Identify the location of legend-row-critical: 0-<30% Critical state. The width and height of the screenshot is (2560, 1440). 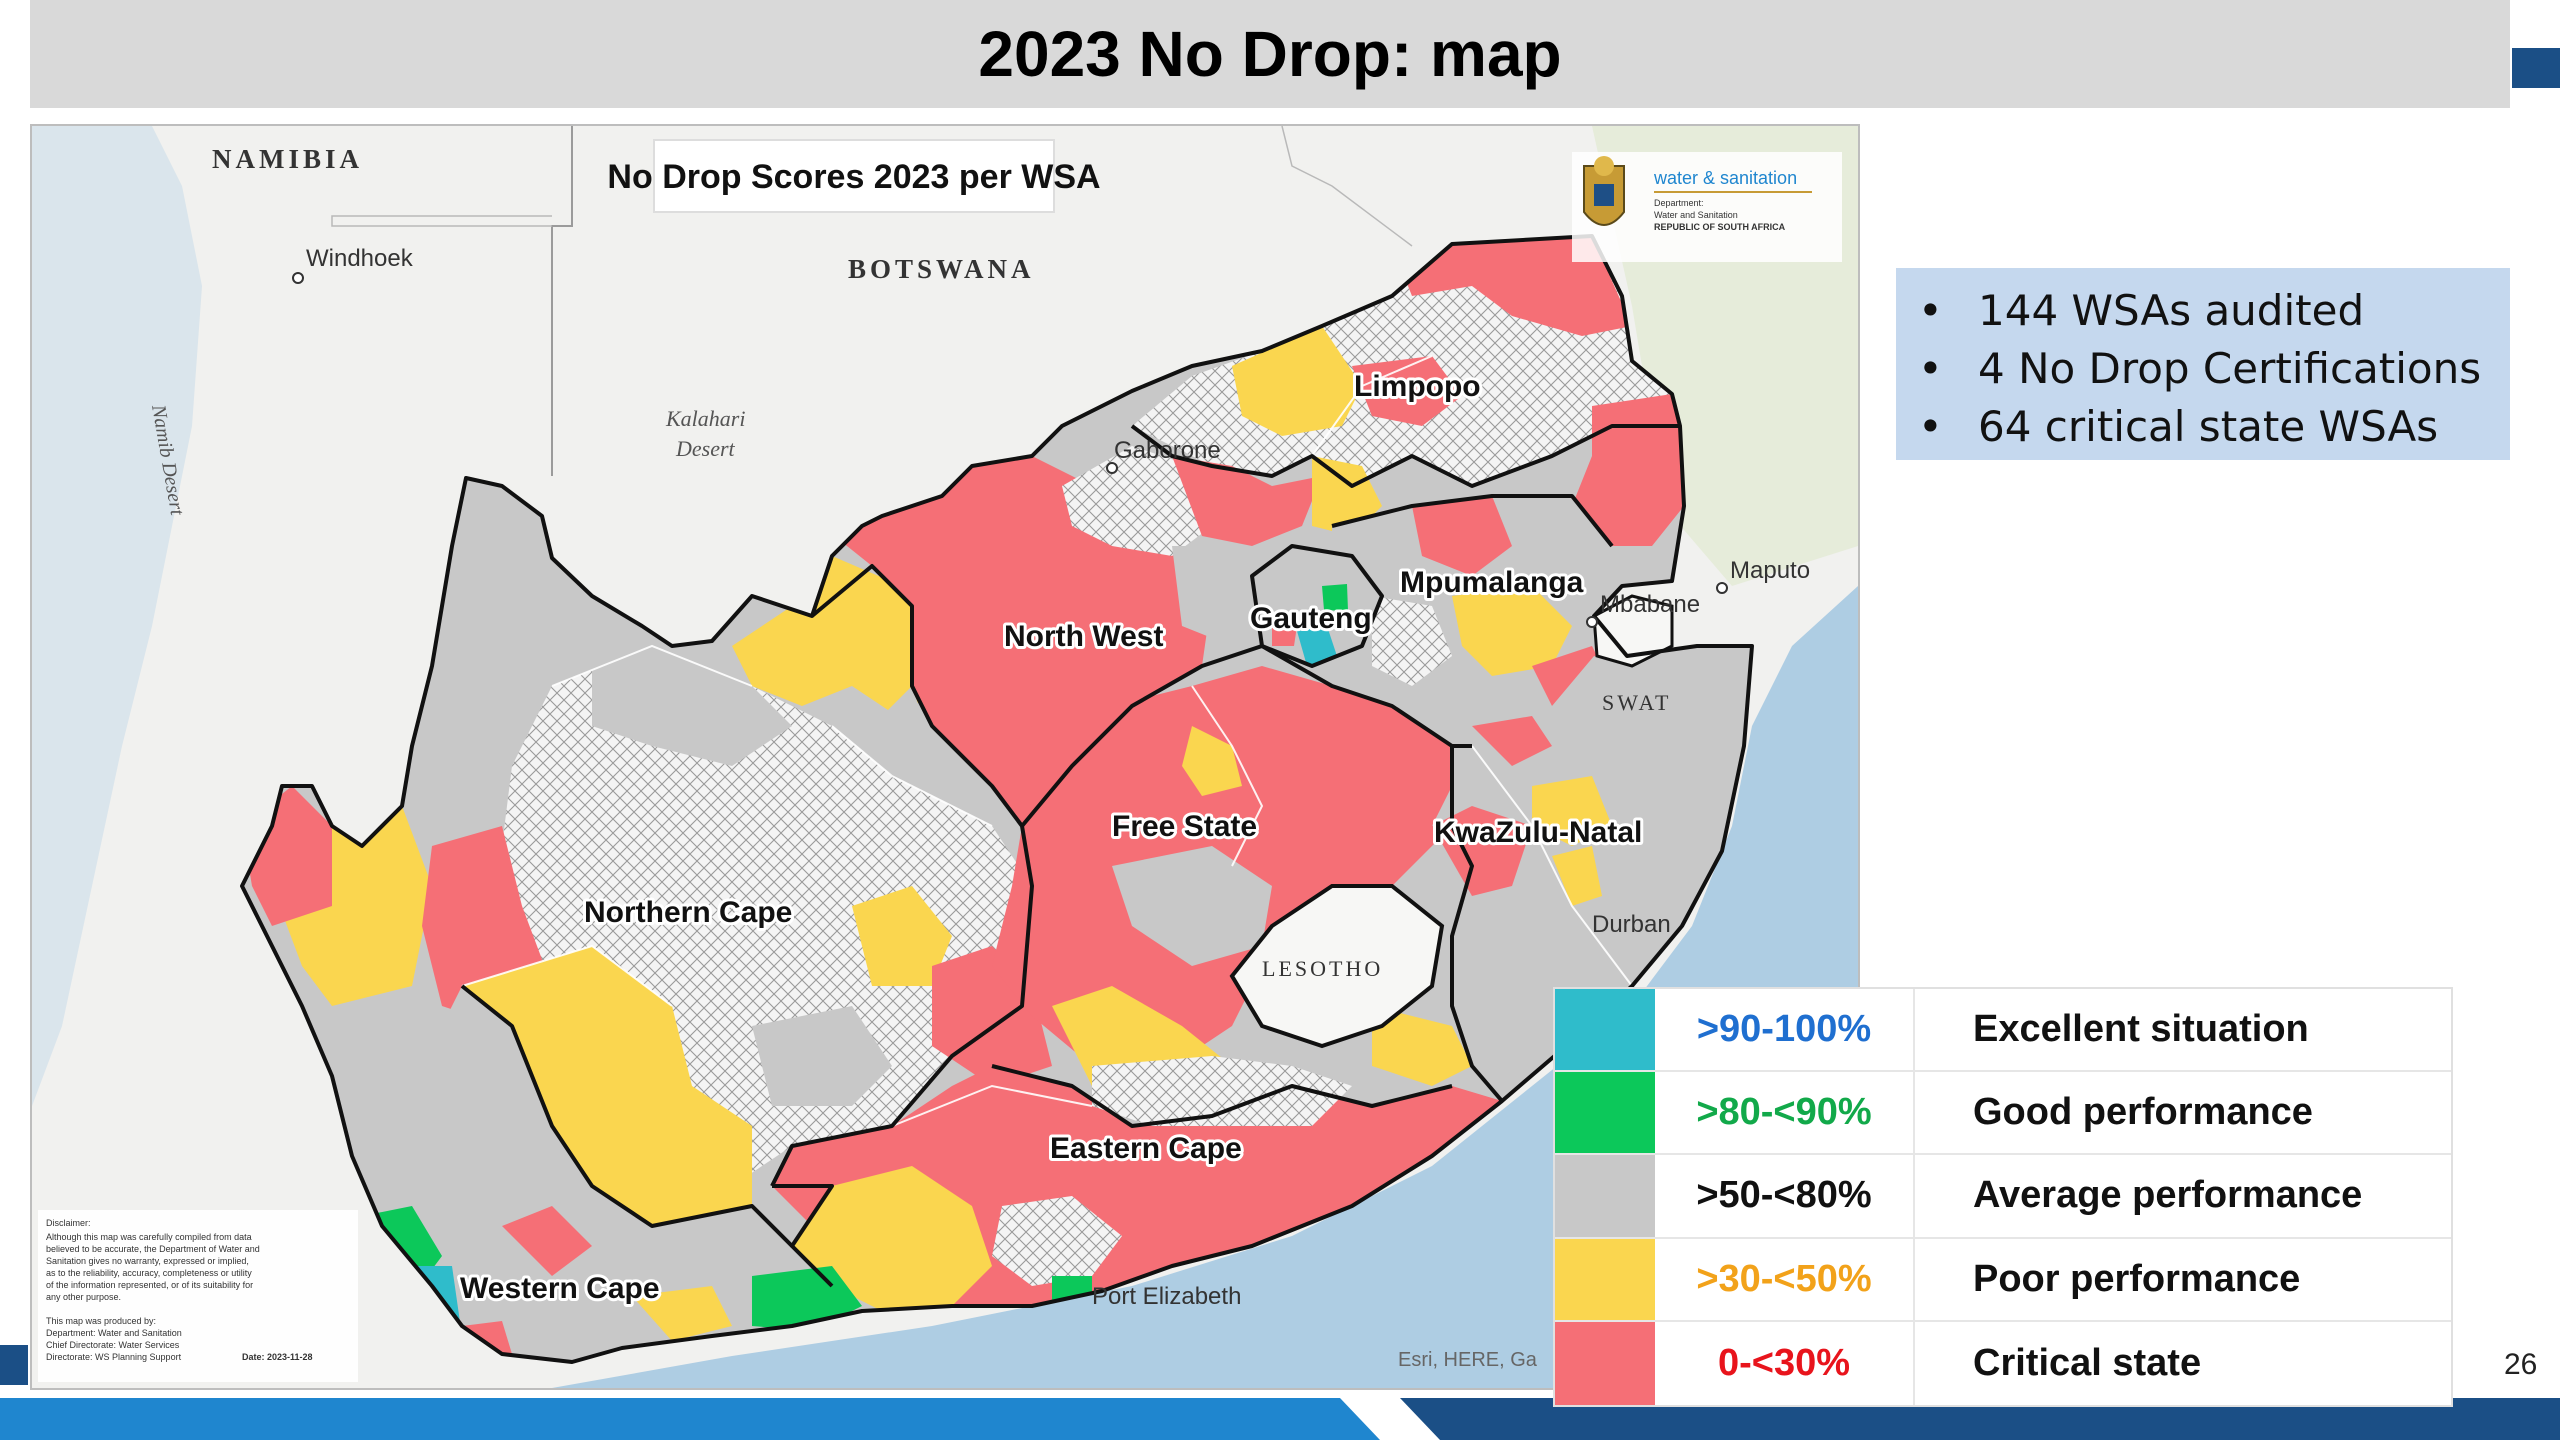
(2003, 1363).